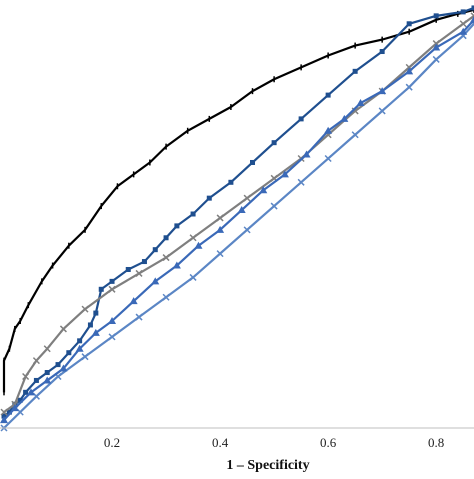  Describe the element at coordinates (274, 442) in the screenshot. I see `x-tick-layer: 0.2 0.4 0.6 0.8` at that location.